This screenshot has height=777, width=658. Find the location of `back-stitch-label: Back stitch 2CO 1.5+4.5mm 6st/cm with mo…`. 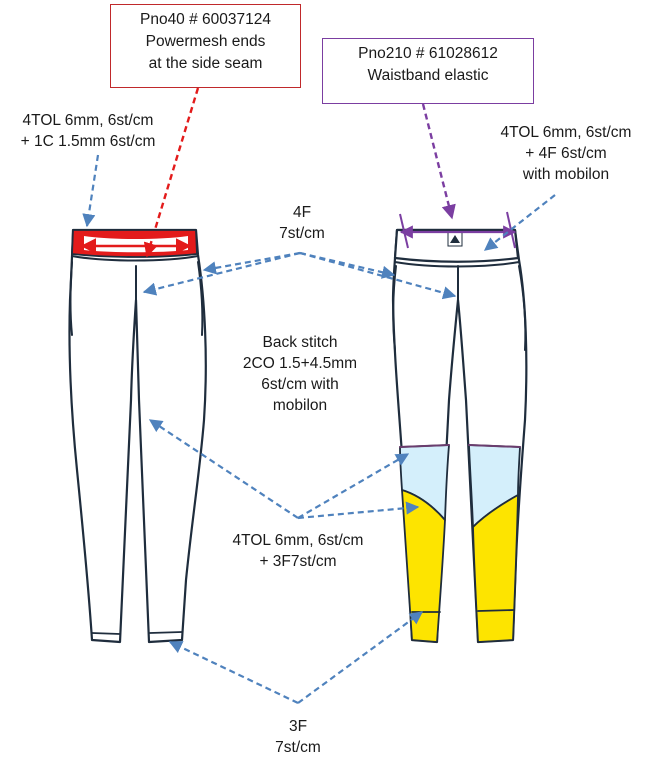

back-stitch-label: Back stitch 2CO 1.5+4.5mm 6st/cm with mo… is located at coordinates (300, 374).